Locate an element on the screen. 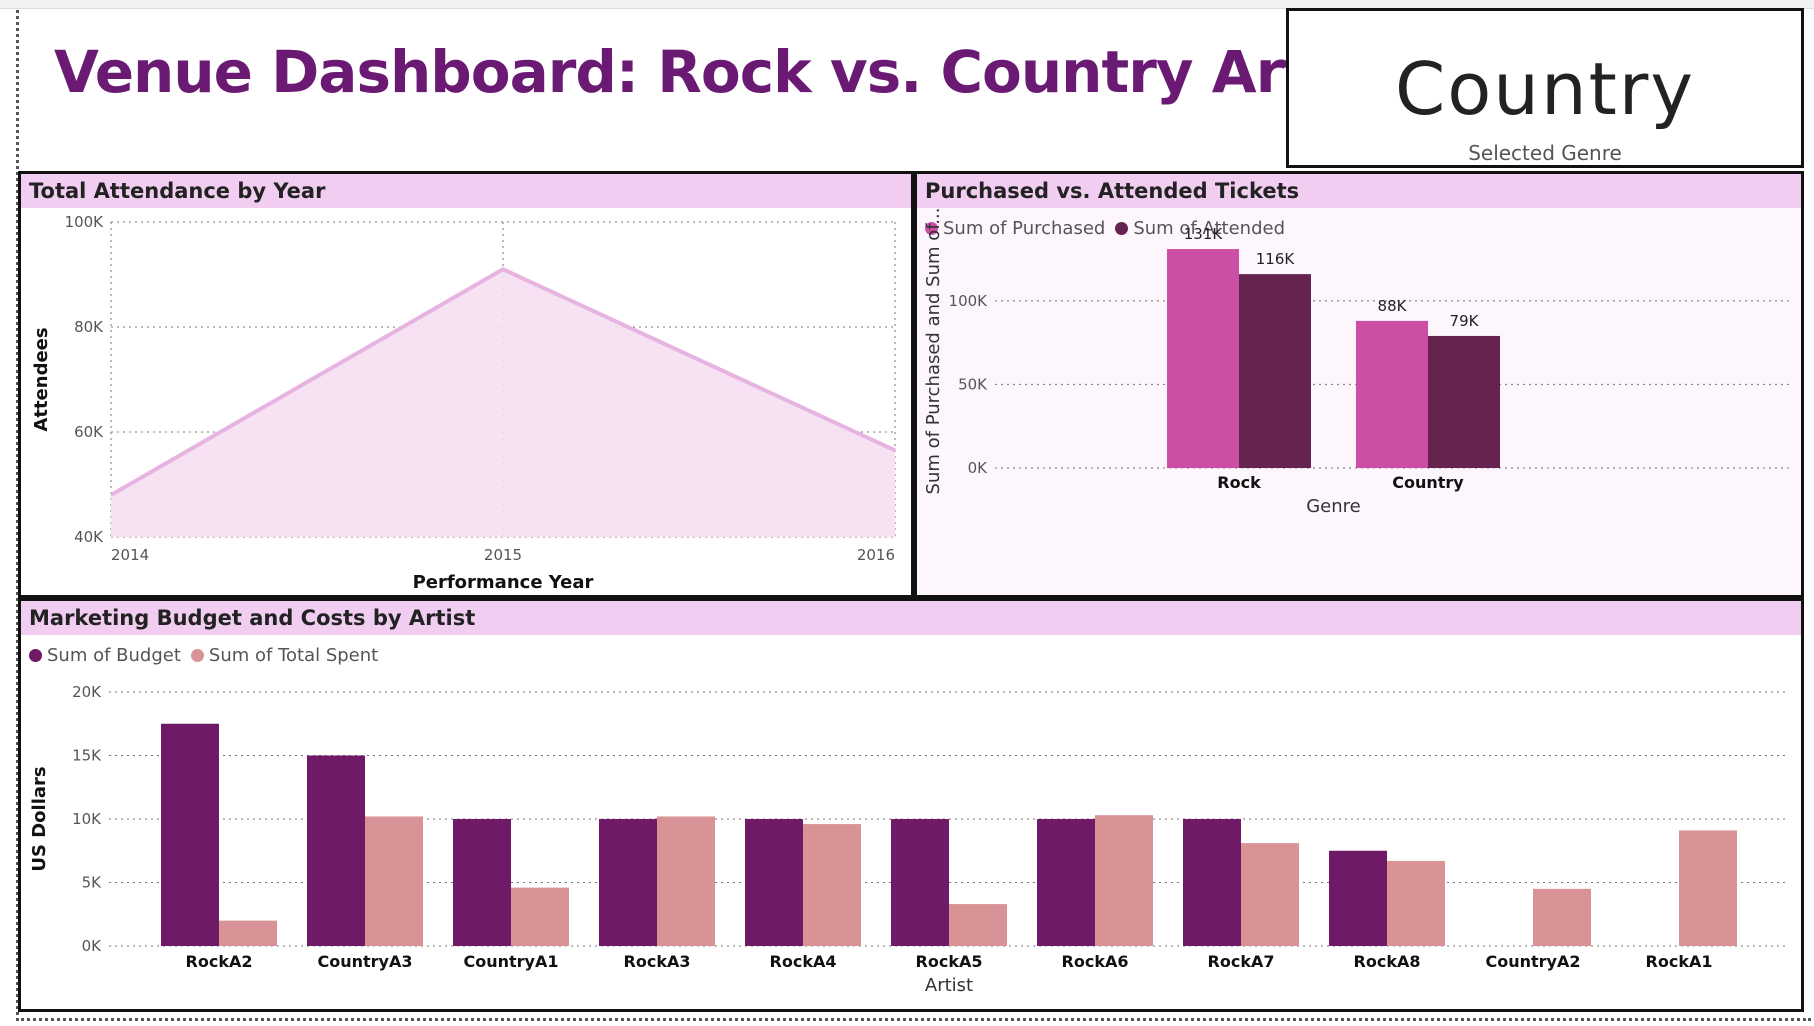 This screenshot has height=1026, width=1814. legend-label: Sum of Attended is located at coordinates (1209, 228).